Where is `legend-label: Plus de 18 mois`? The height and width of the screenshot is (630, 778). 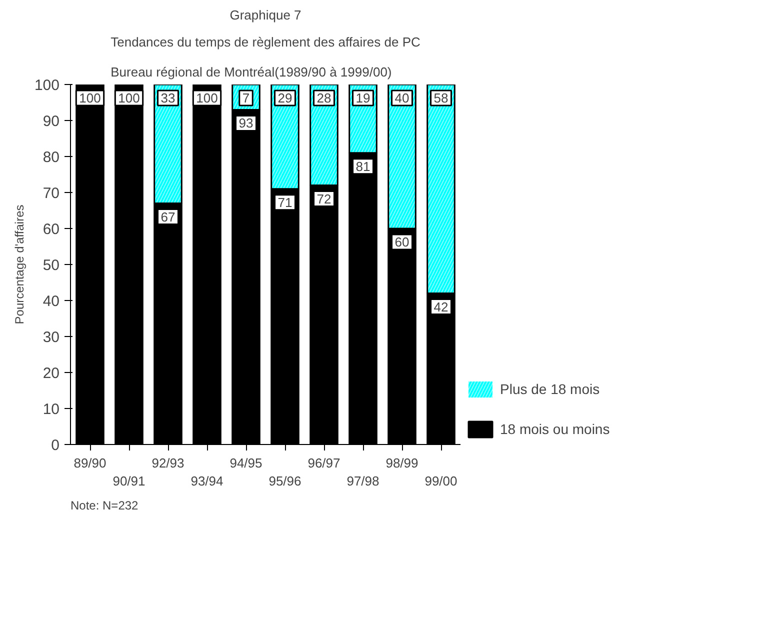
legend-label: Plus de 18 mois is located at coordinates (550, 389).